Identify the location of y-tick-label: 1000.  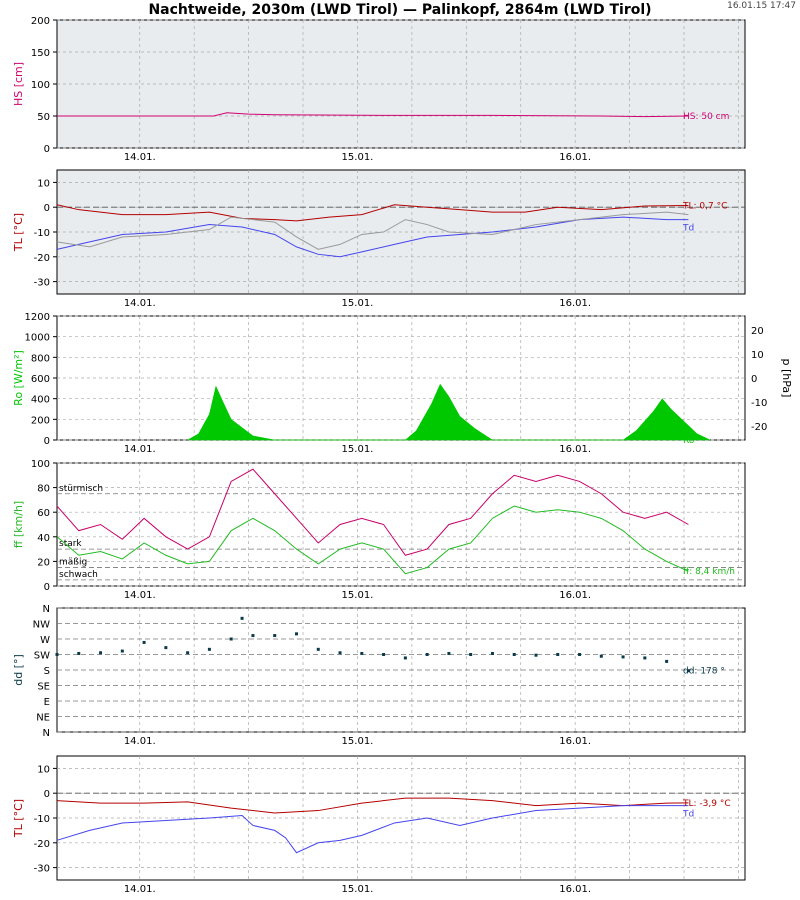
(37, 338).